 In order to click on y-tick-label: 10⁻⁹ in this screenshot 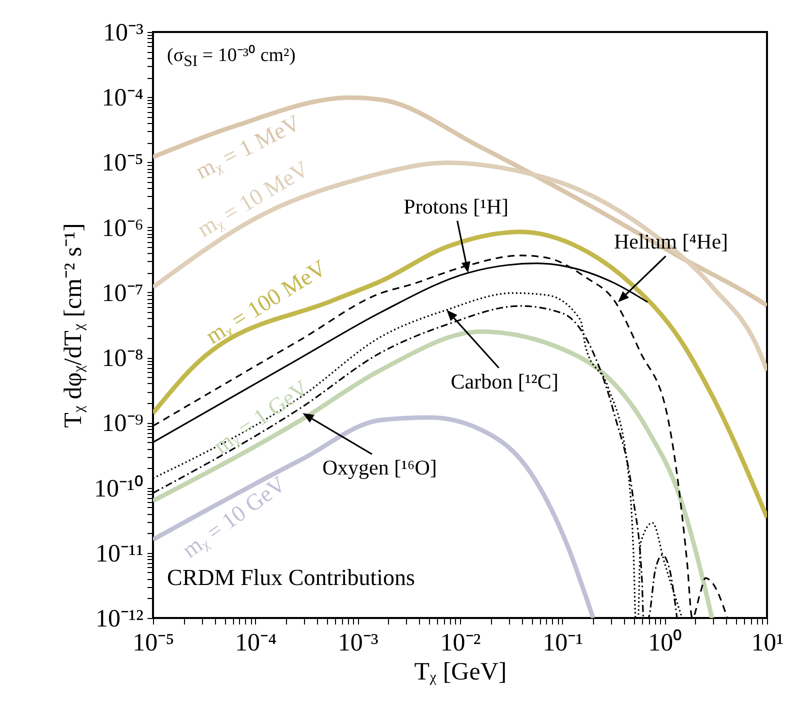, I will do `click(123, 424)`.